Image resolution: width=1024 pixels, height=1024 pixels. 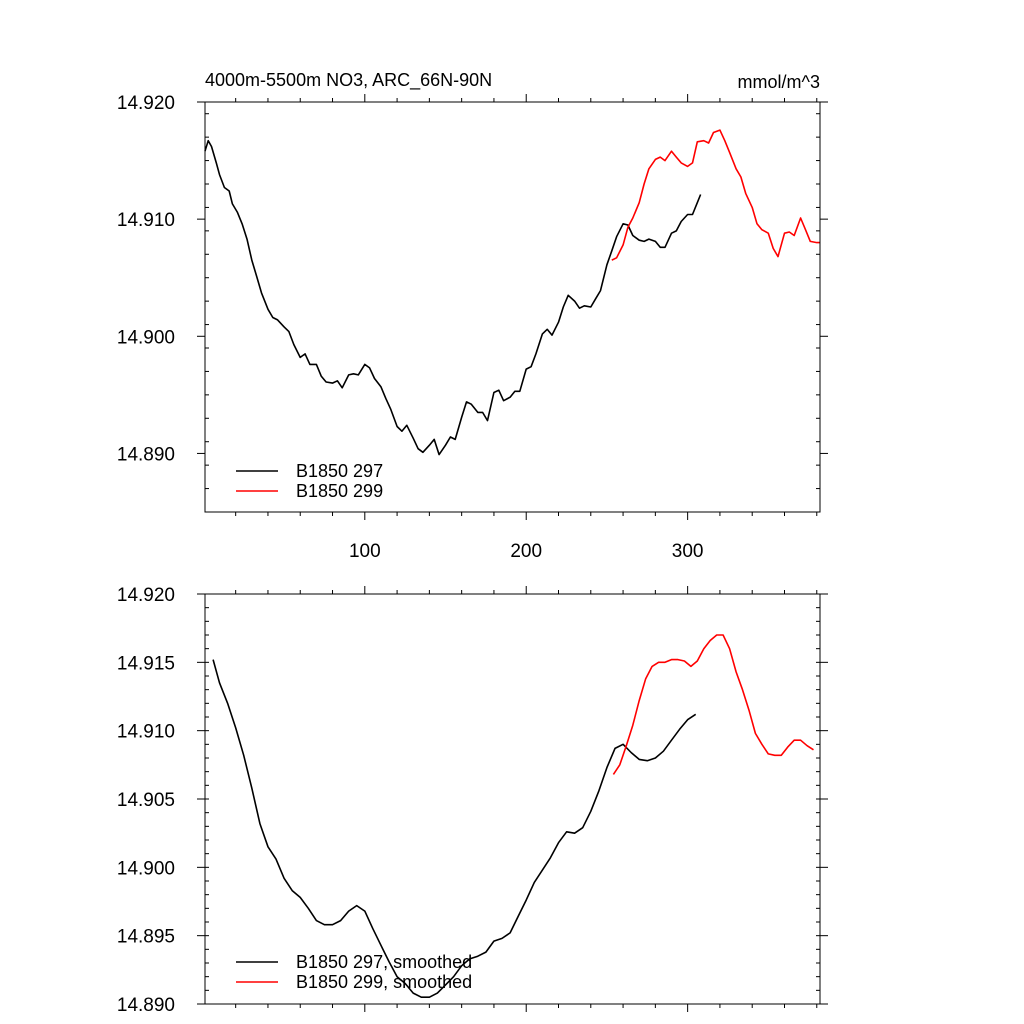 What do you see at coordinates (779, 82) in the screenshot?
I see `units-label: mmol/m^3` at bounding box center [779, 82].